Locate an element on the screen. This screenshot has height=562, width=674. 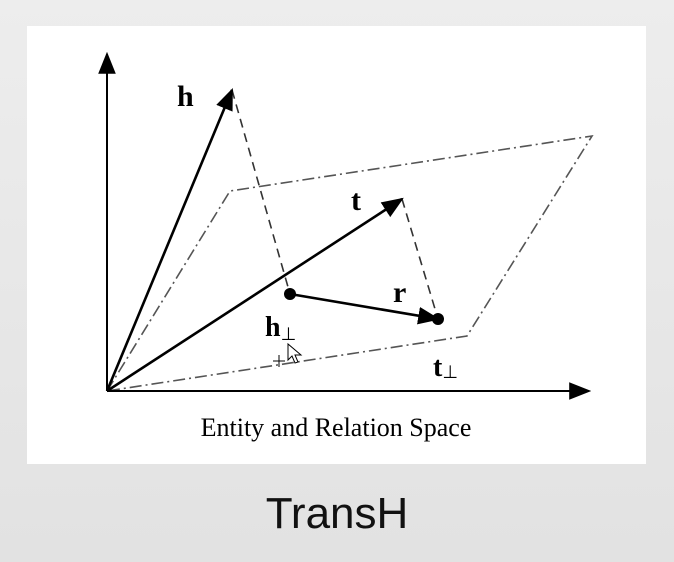
page-title: TransH is located at coordinates (337, 513).